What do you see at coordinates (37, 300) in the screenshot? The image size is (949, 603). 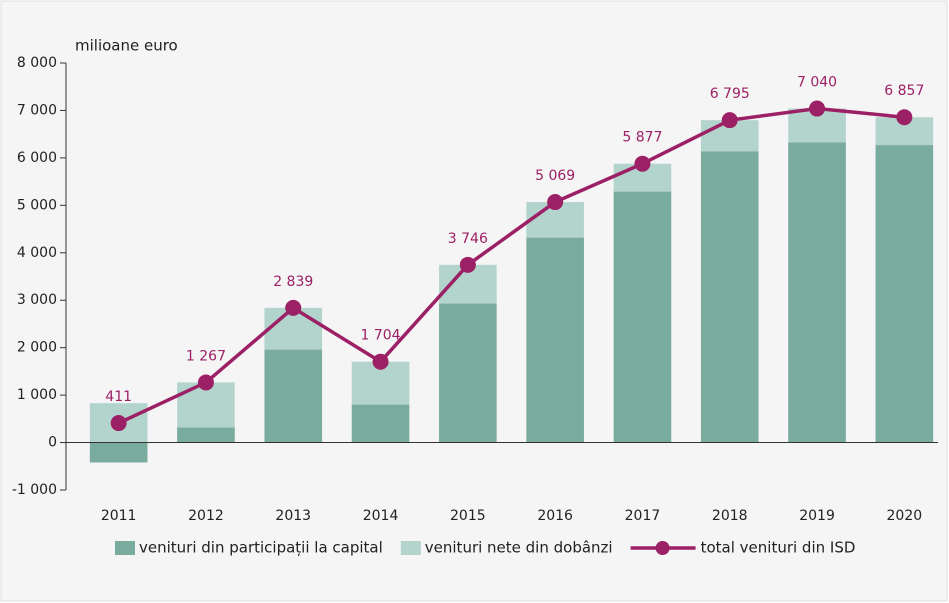 I see `y-tick-label: 3 000` at bounding box center [37, 300].